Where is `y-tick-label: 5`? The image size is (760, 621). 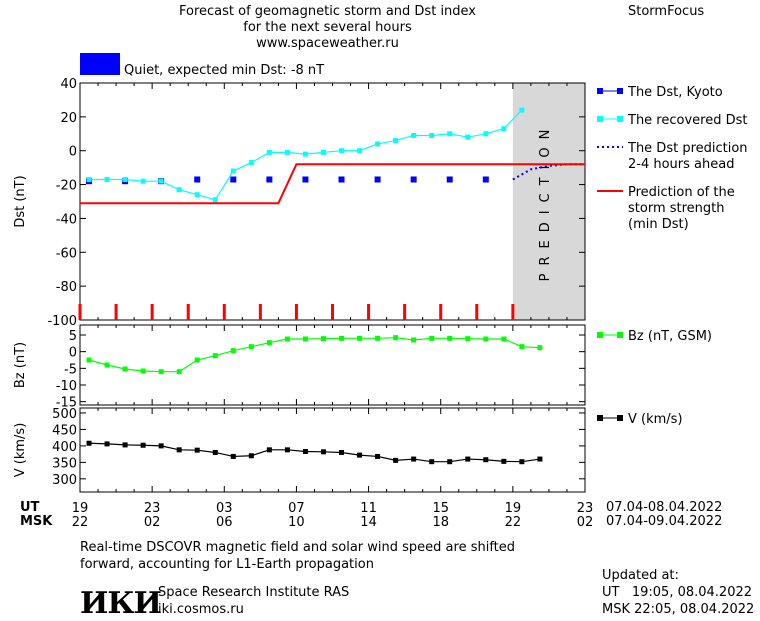
y-tick-label: 5 is located at coordinates (73, 336).